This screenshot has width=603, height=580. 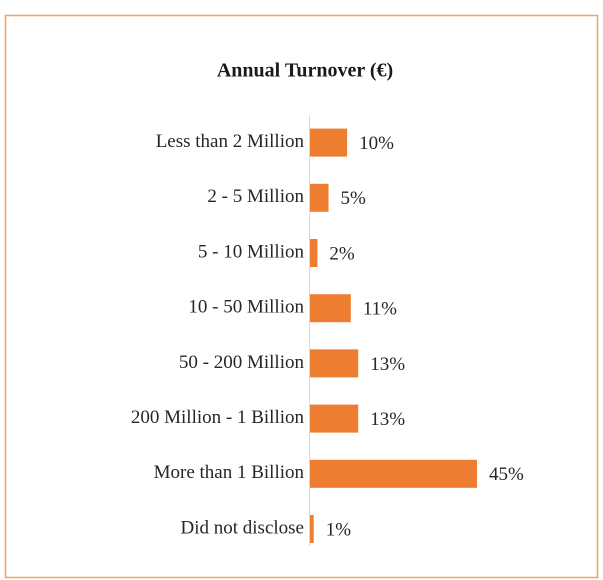 I want to click on data-label: 10%, so click(x=376, y=143).